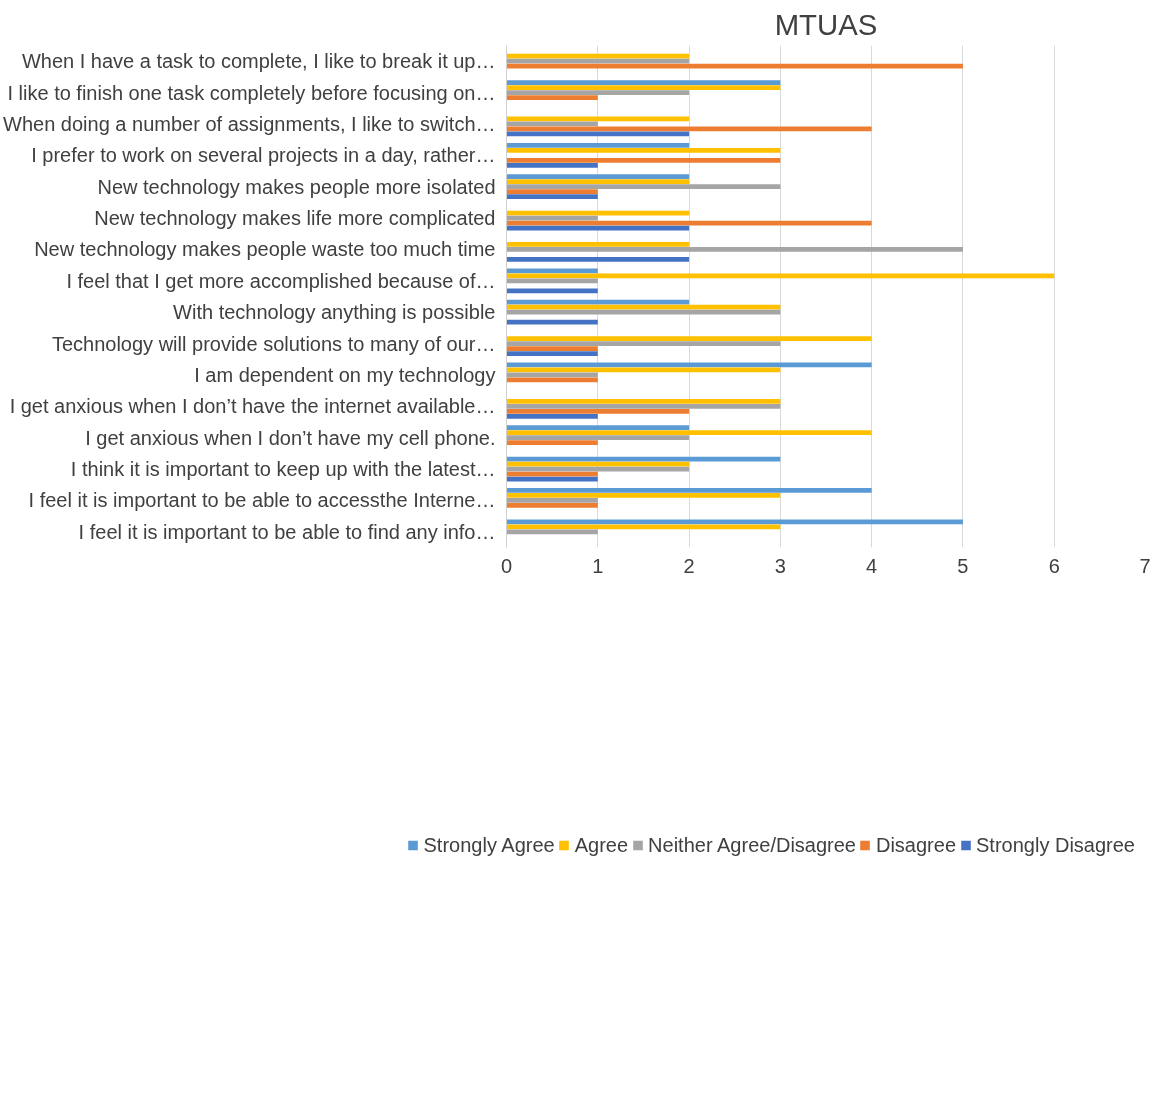  What do you see at coordinates (872, 565) in the screenshot?
I see `x-tick-label: 4` at bounding box center [872, 565].